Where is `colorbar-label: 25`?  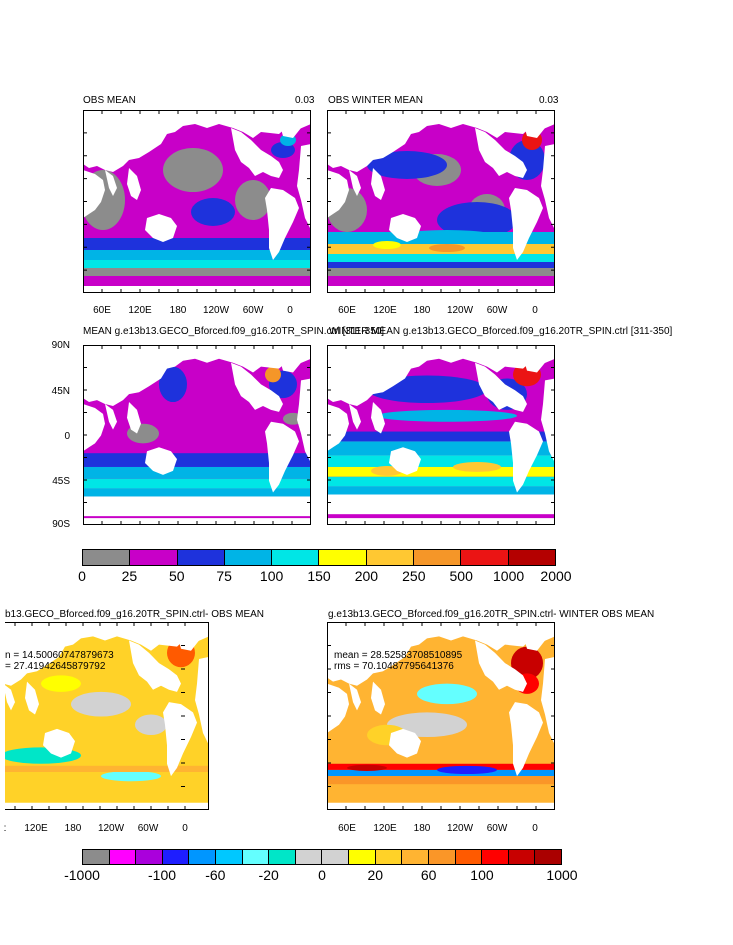 colorbar-label: 25 is located at coordinates (129, 576).